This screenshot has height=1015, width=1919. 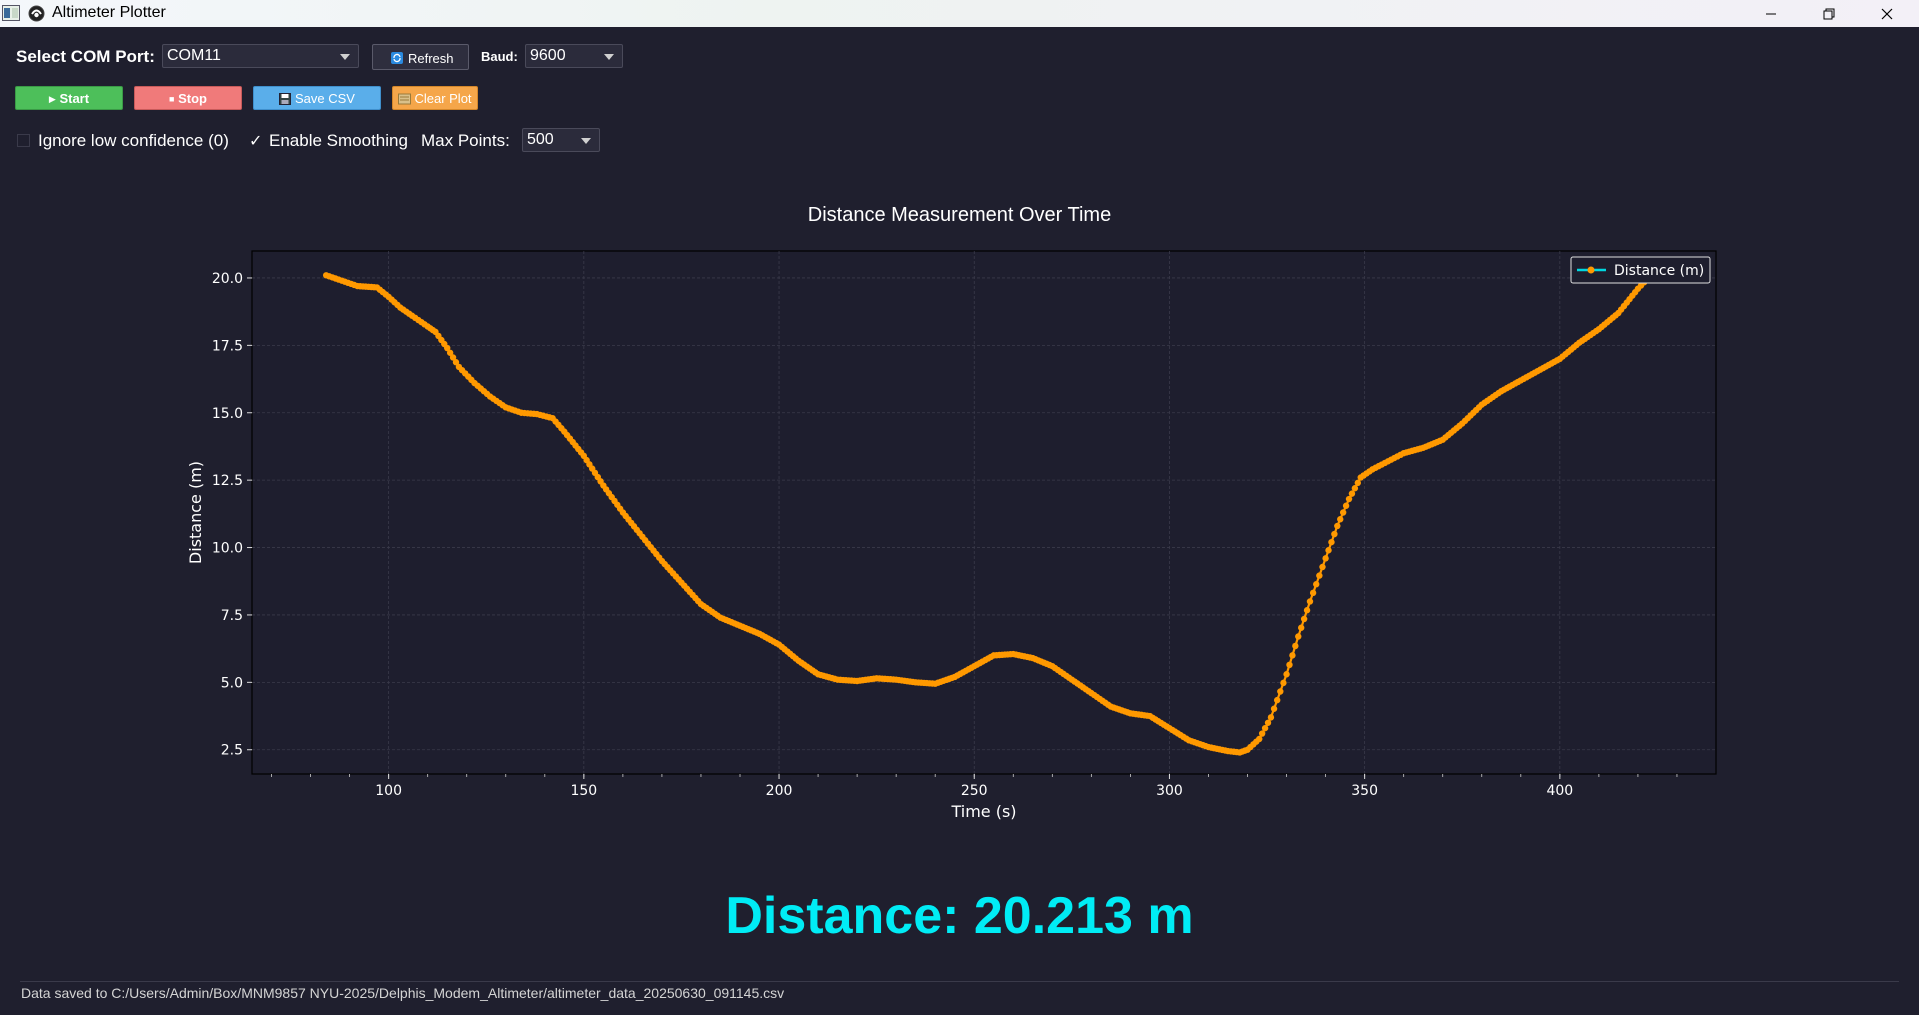 What do you see at coordinates (256, 141) in the screenshot?
I see `smoothing-checkmark-icon: ✓` at bounding box center [256, 141].